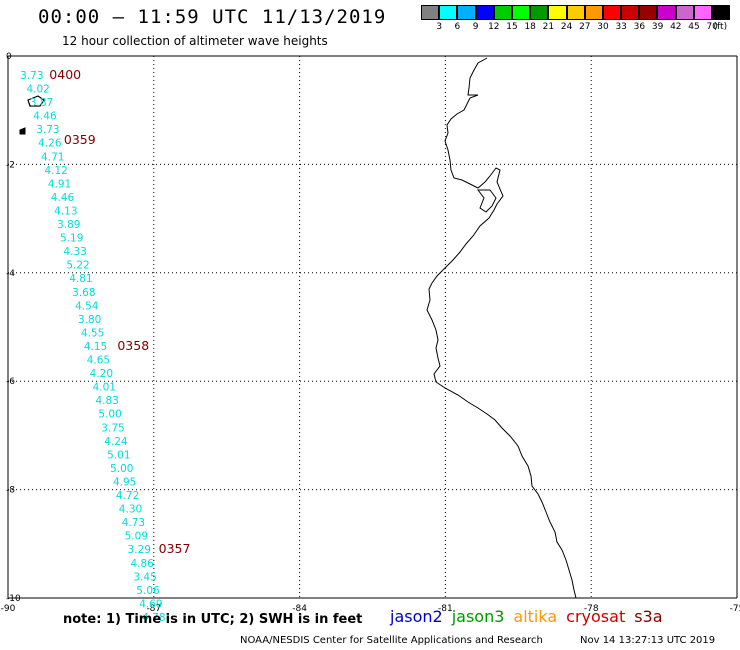  I want to click on x-tick-label: -75, so click(735, 609).